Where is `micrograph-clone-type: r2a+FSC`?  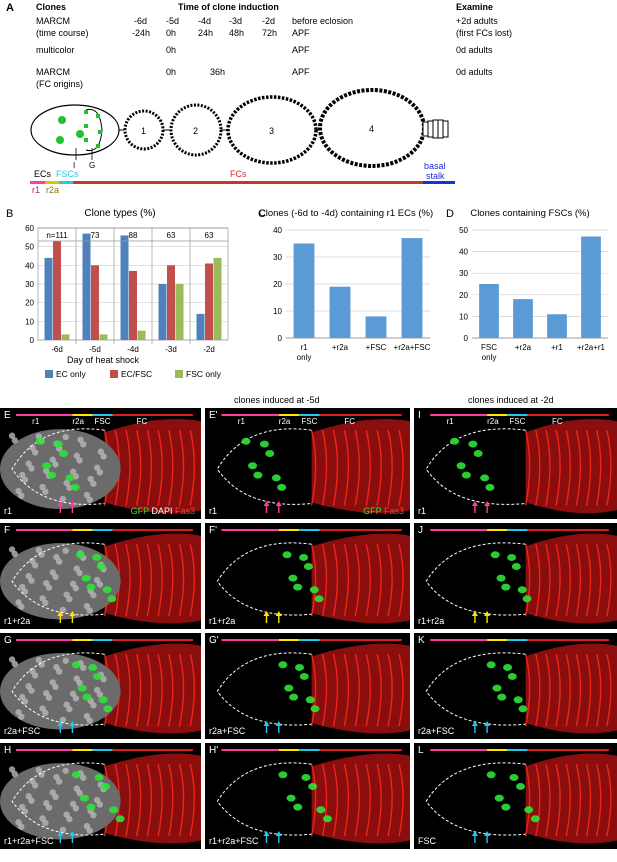 micrograph-clone-type: r2a+FSC is located at coordinates (227, 731).